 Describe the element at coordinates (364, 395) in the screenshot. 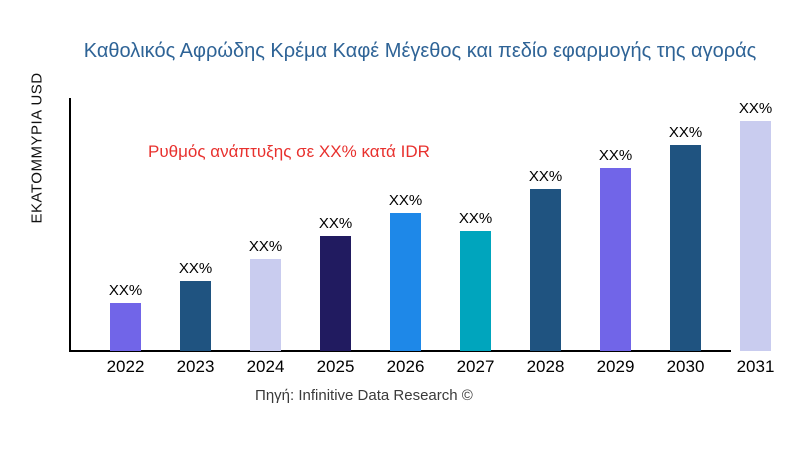

I see `source-attribution: Πηγή: Infinitive Data Research ©` at that location.